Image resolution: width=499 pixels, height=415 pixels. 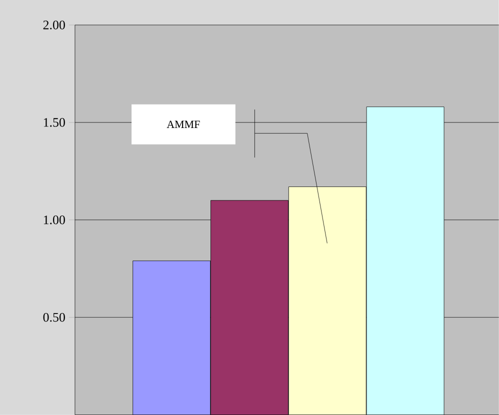 What do you see at coordinates (54, 25) in the screenshot?
I see `y-tick-label: 2.00` at bounding box center [54, 25].